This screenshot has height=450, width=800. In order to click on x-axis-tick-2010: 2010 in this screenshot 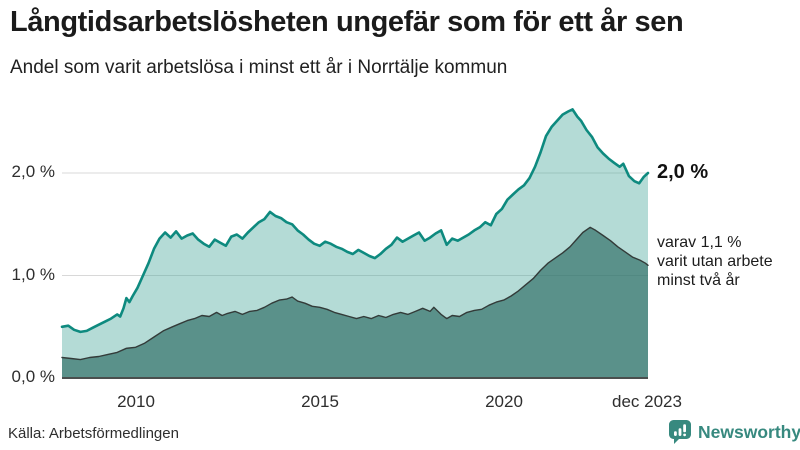, I will do `click(136, 401)`.